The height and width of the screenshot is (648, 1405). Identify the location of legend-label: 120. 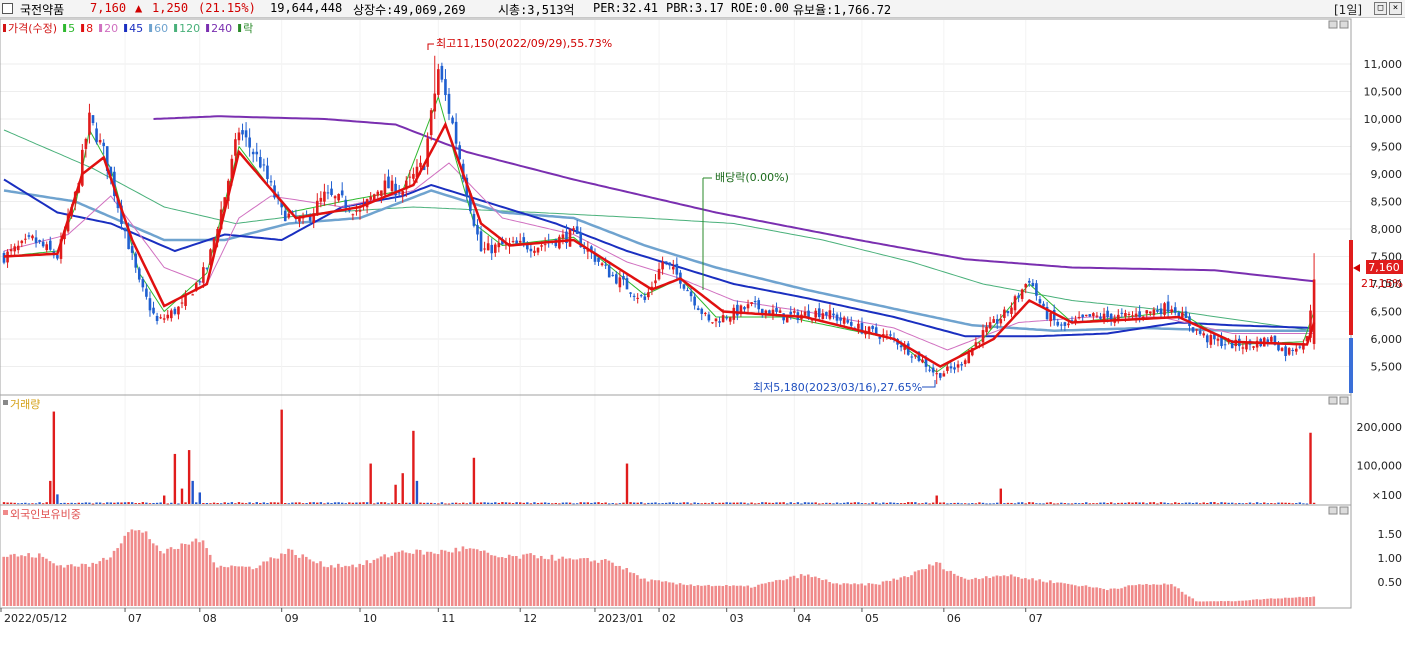
(189, 28).